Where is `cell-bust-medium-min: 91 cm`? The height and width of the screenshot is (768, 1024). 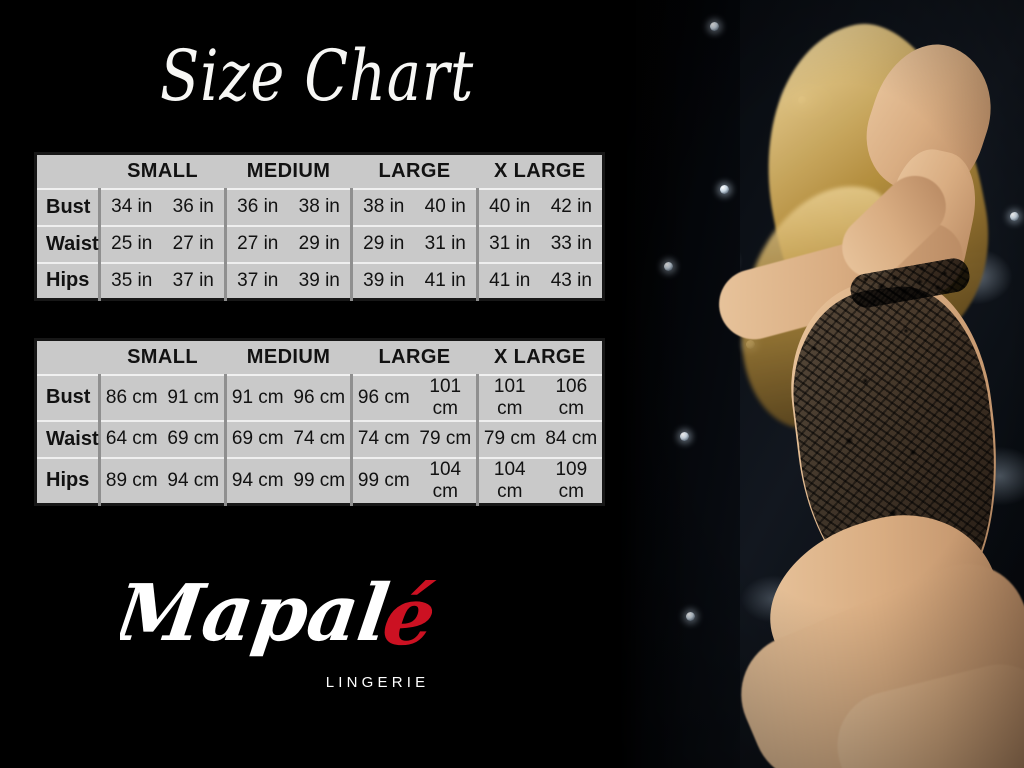
cell-bust-medium-min: 91 cm is located at coordinates (256, 397).